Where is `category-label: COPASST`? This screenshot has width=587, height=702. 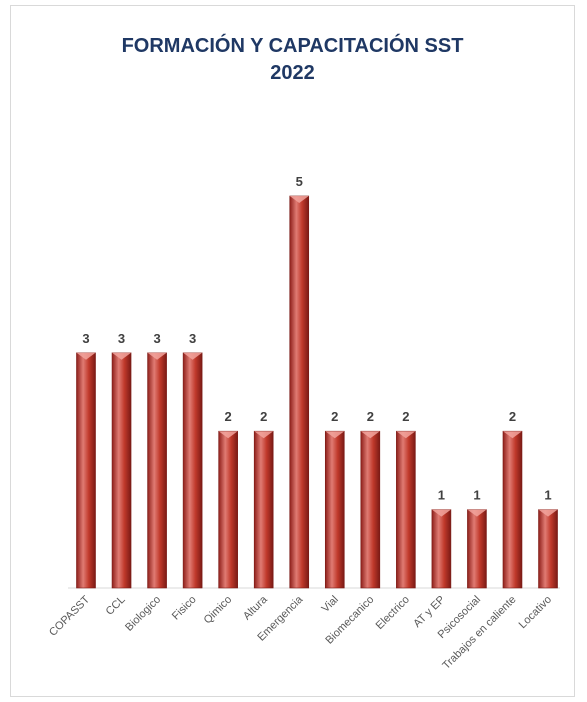 category-label: COPASST is located at coordinates (69, 615).